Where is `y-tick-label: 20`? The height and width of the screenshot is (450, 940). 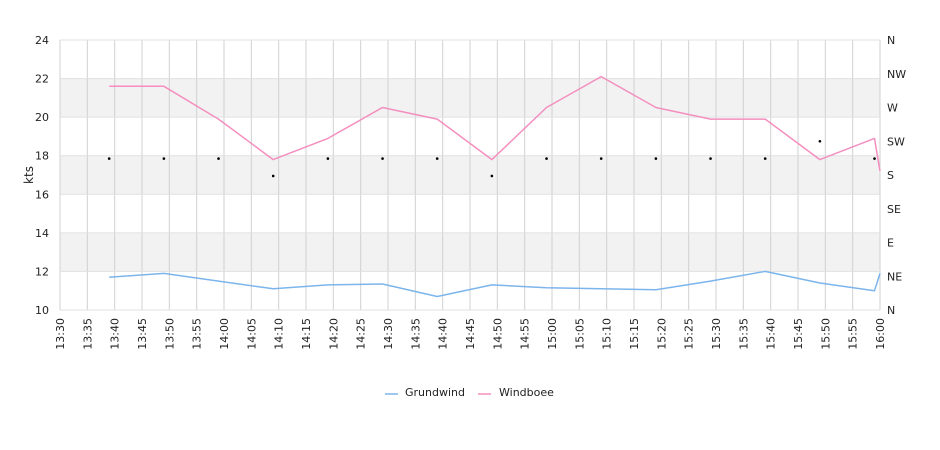 y-tick-label: 20 is located at coordinates (42, 117).